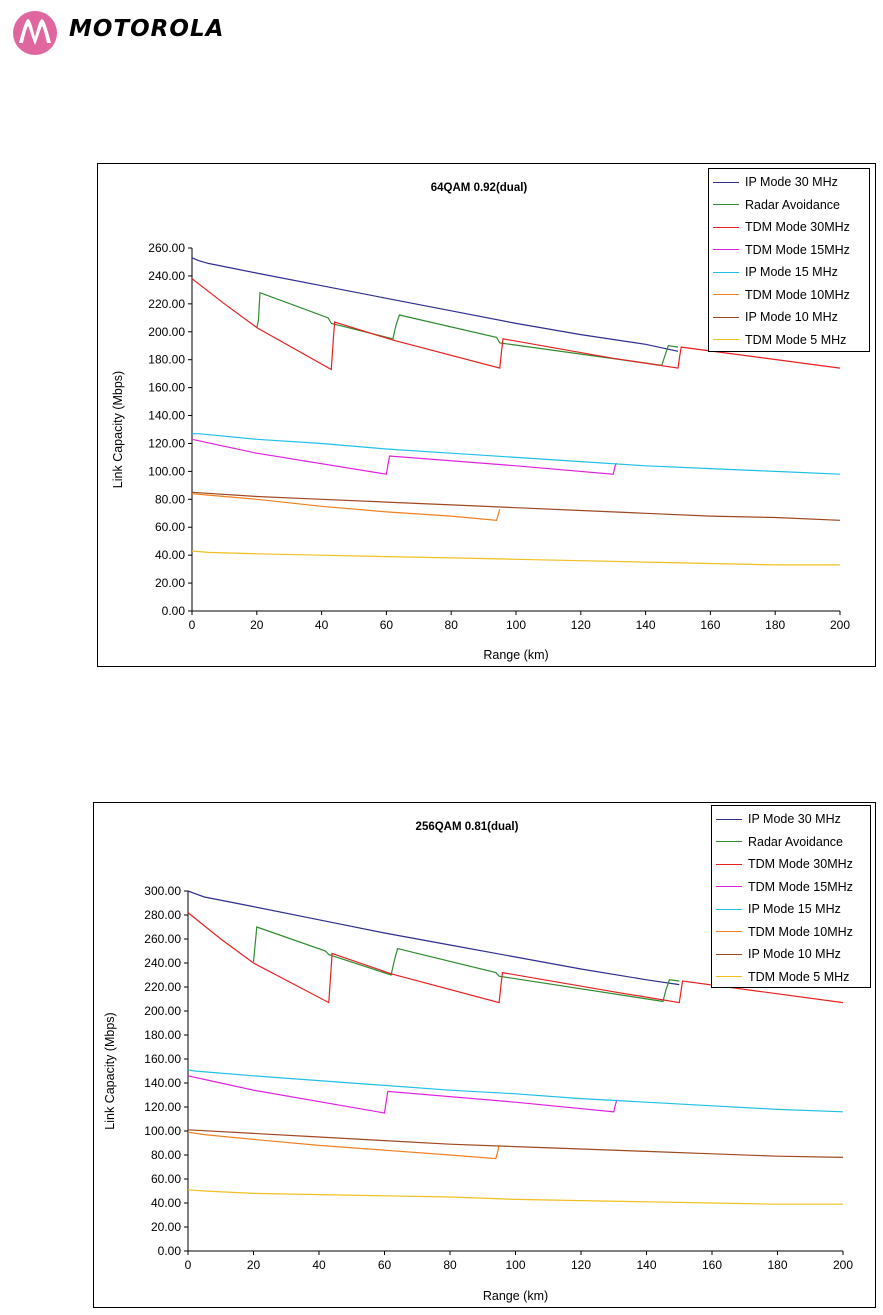  Describe the element at coordinates (385, 1265) in the screenshot. I see `x-tick-label: 60` at that location.